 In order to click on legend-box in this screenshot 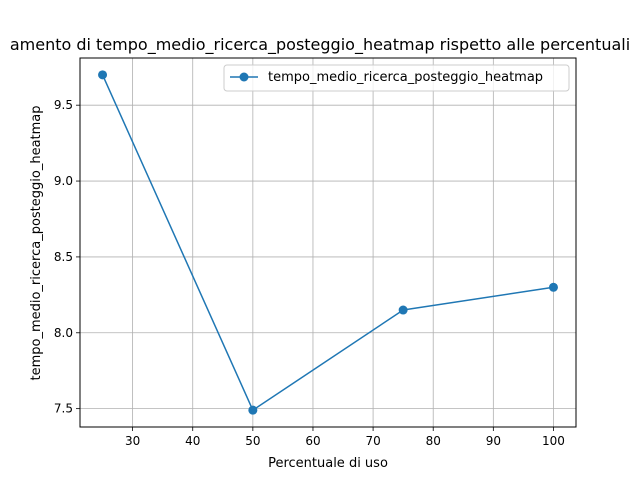, I will do `click(396, 78)`.